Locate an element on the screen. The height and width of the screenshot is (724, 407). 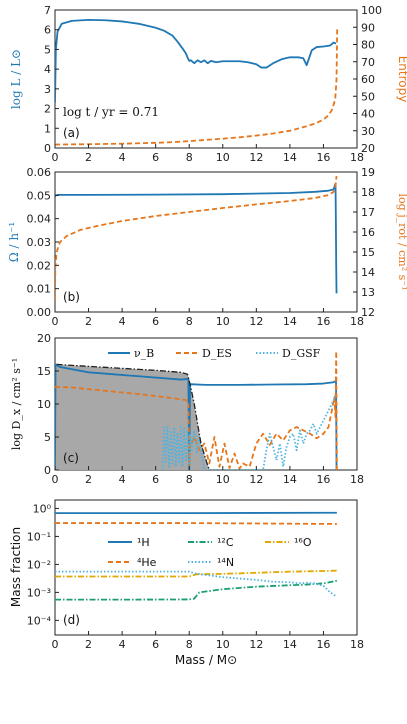
panel-a-xtick-label: 2 is located at coordinates (88, 157).